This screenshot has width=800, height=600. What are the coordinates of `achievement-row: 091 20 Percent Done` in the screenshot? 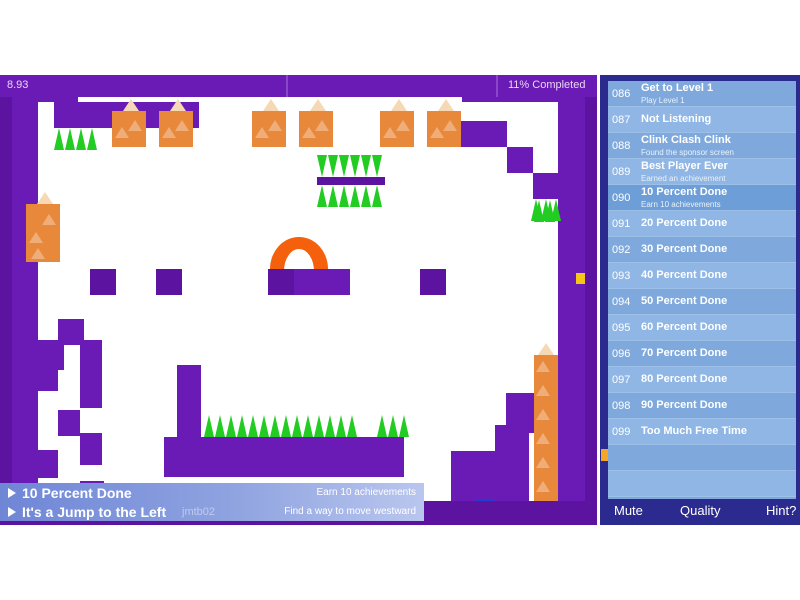 It's located at (702, 224).